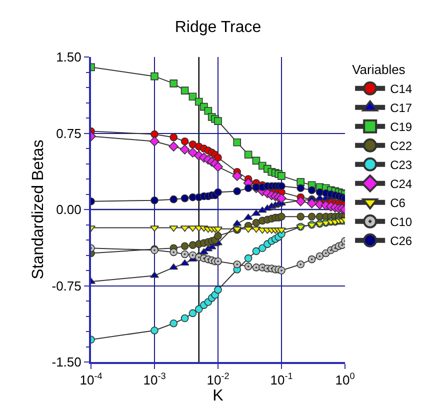  Describe the element at coordinates (401, 222) in the screenshot. I see `legend-label: C10` at that location.